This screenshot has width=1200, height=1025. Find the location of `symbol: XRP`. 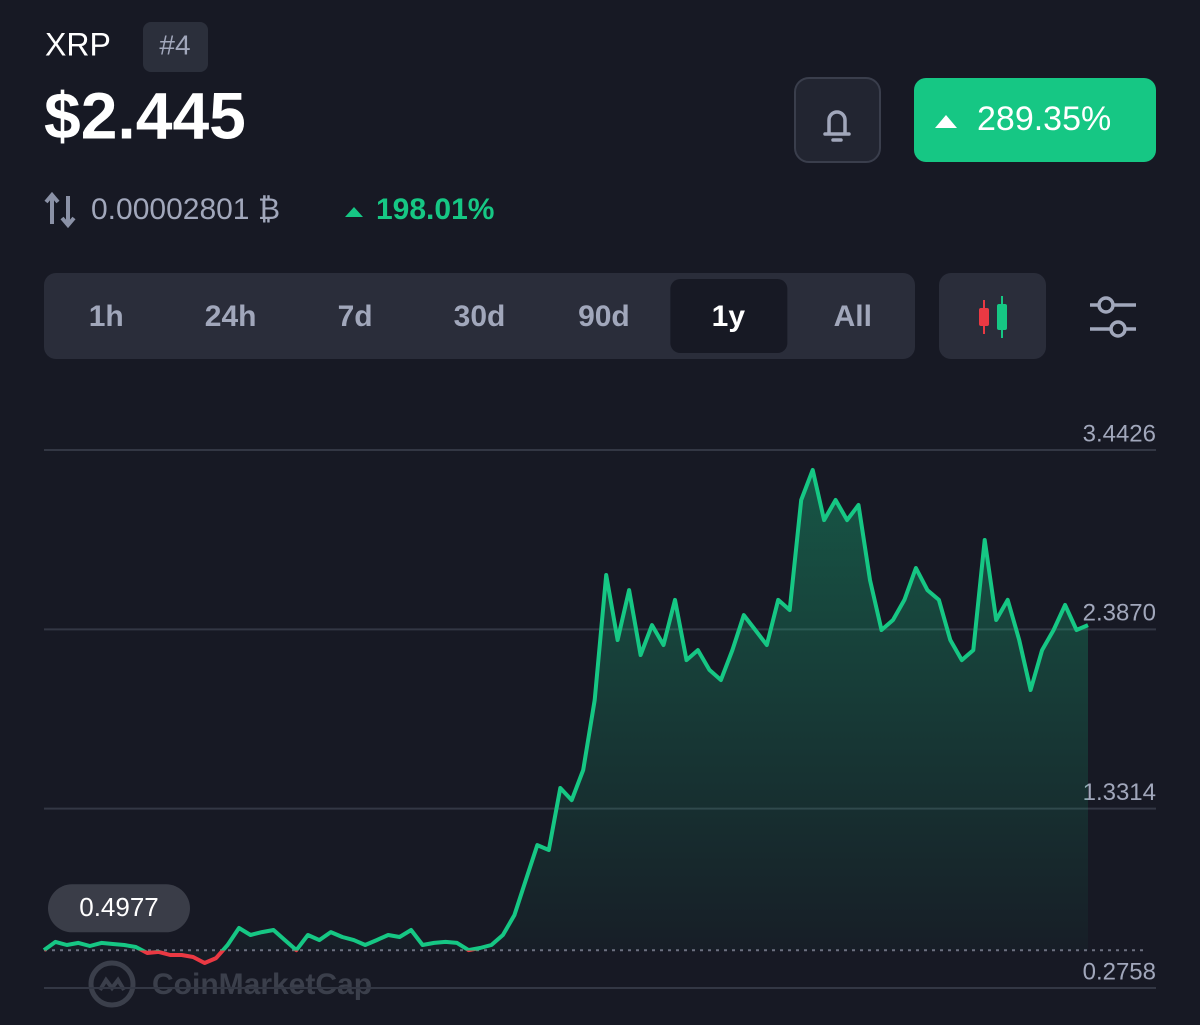

symbol: XRP is located at coordinates (78, 44).